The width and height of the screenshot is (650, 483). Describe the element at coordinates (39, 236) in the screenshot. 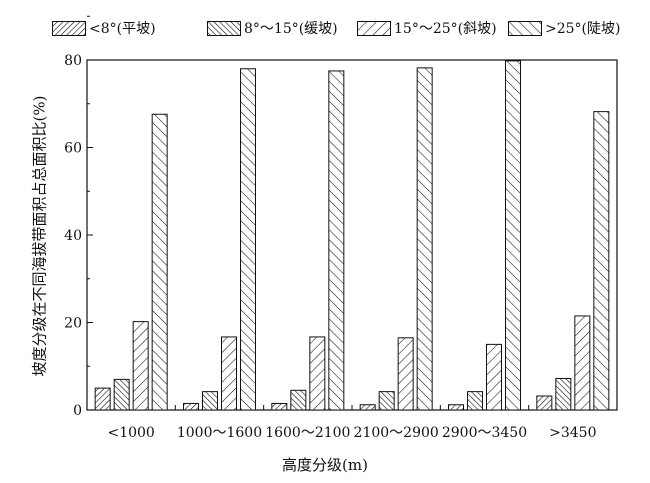

I see `y-axis-label: 坡度分级在不同海拔带面积占总面积比(%)` at that location.